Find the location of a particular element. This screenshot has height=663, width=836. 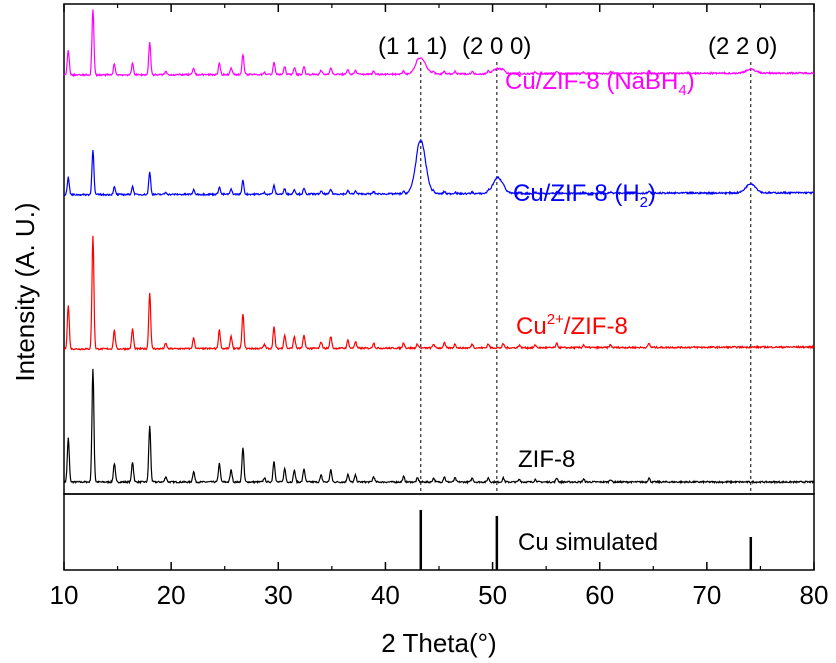

y-axis-title: Intensity (A. U.) is located at coordinates (25, 291).